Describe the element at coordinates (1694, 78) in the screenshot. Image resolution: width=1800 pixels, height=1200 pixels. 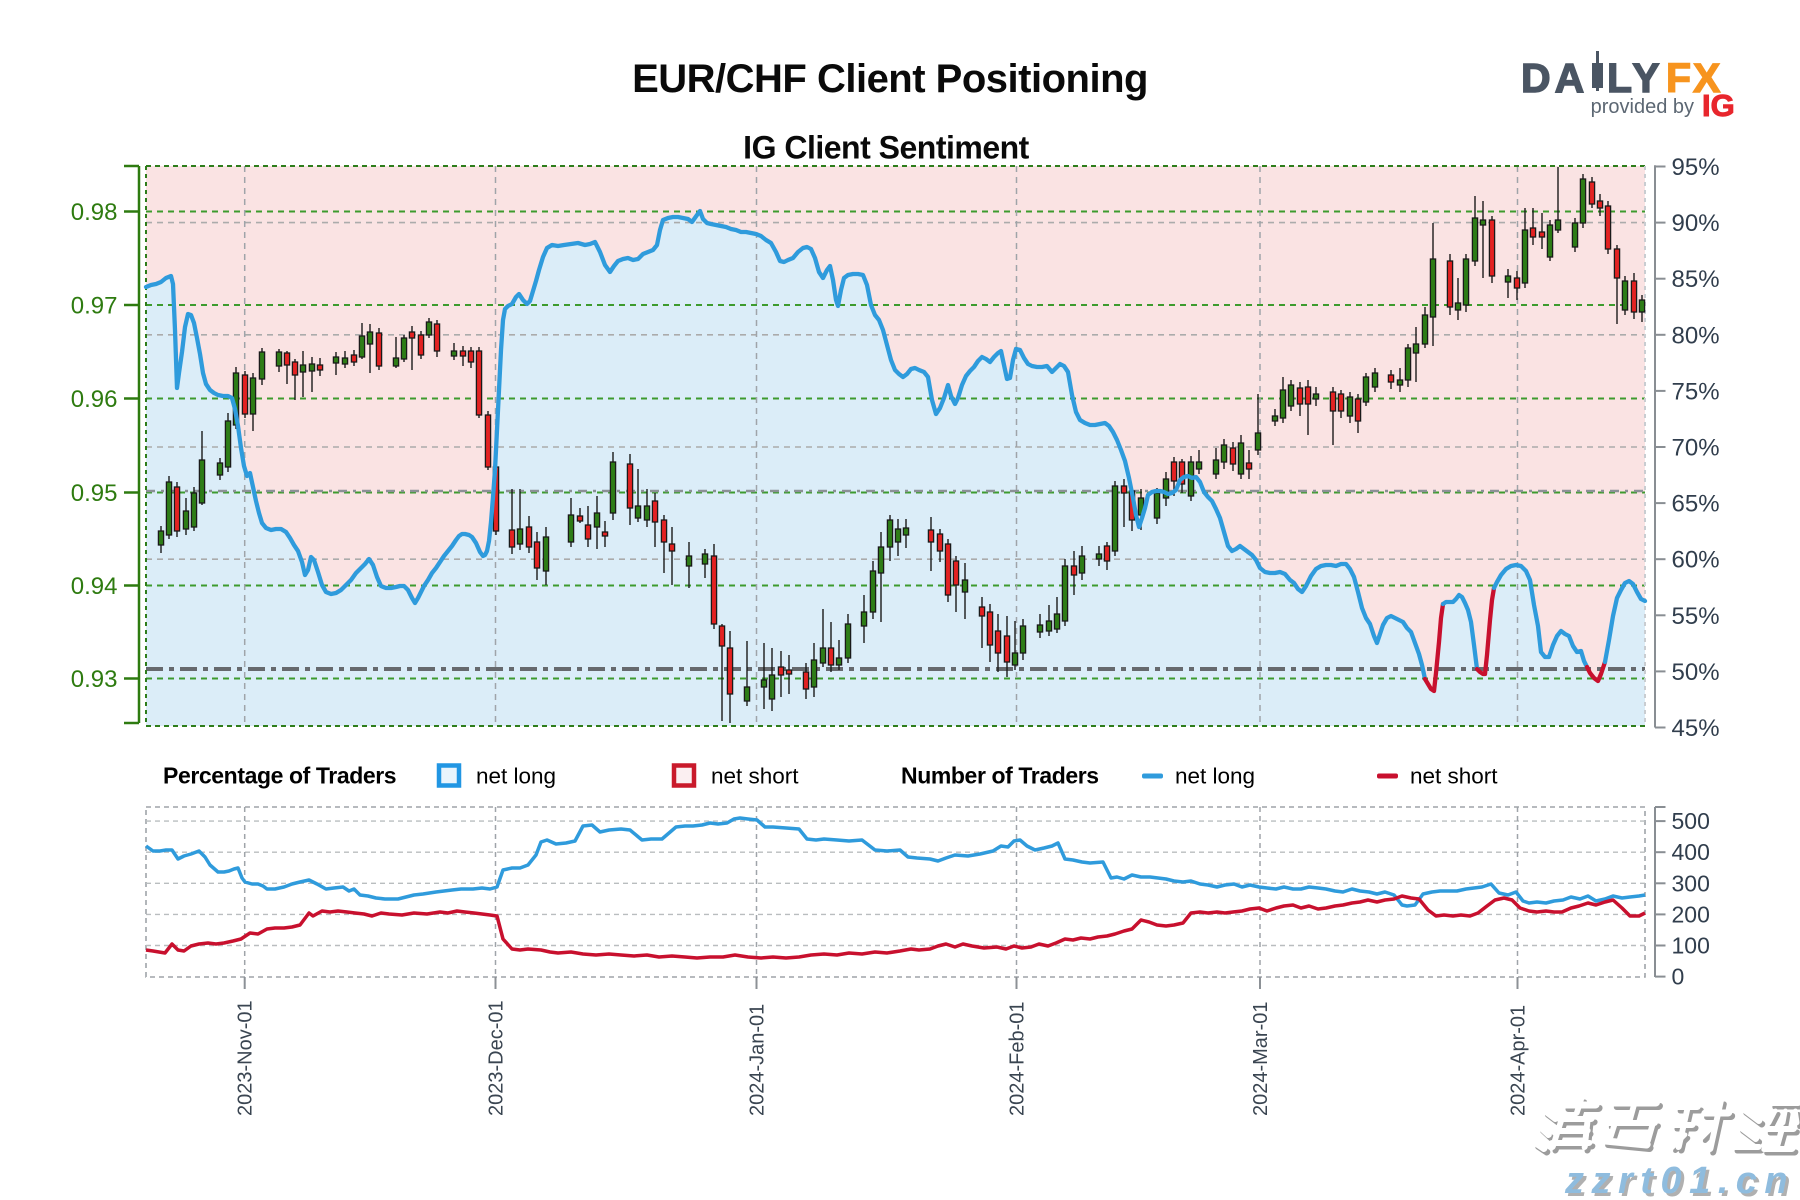
I see `svg-text: FX` at that location.